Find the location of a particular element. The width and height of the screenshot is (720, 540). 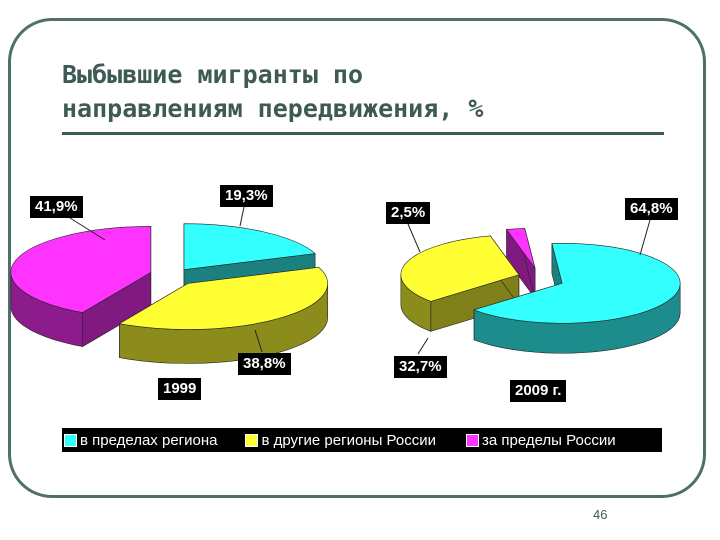

pie2-label-abroad: 2,5% is located at coordinates (408, 213).